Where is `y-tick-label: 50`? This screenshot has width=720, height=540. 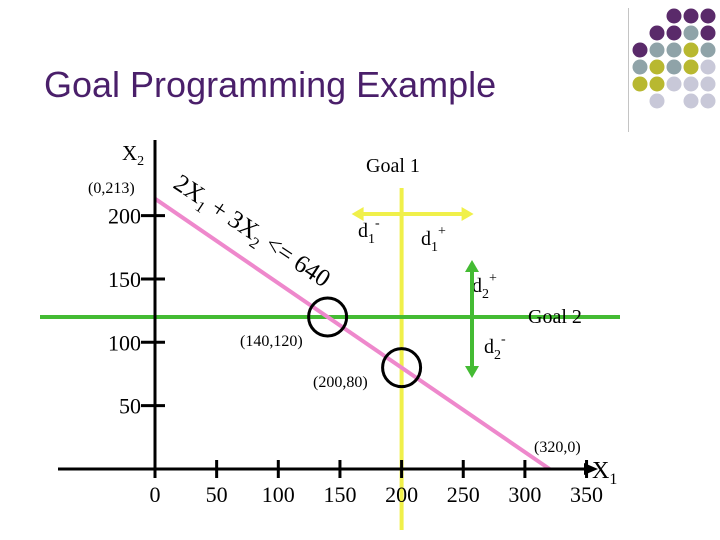 y-tick-label: 50 is located at coordinates (130, 406).